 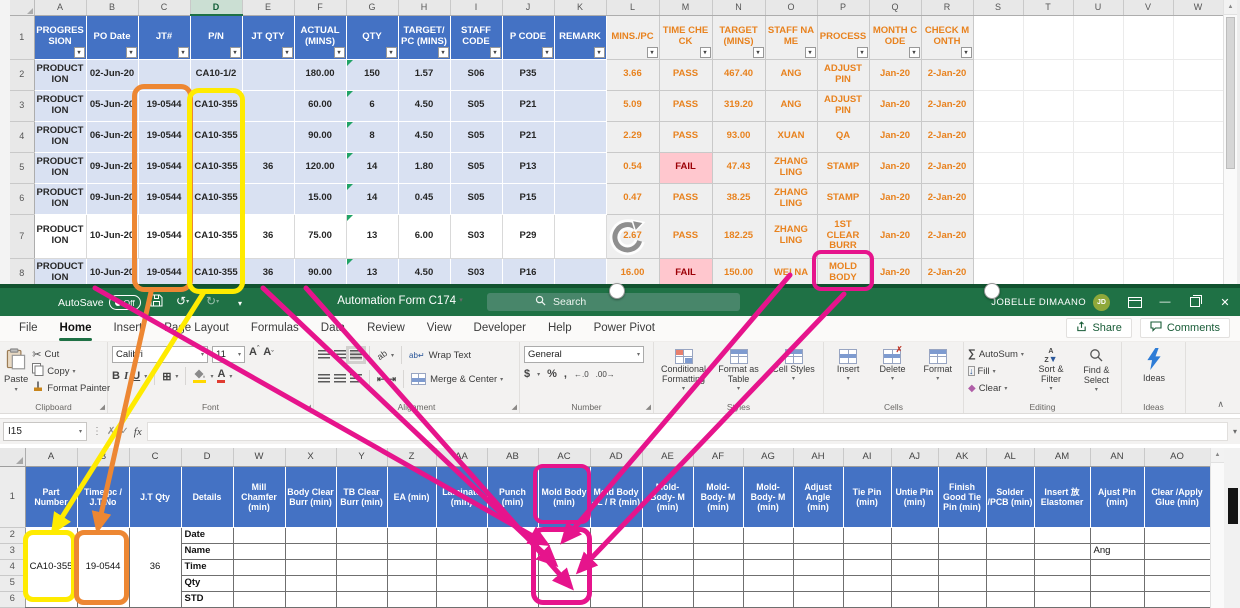 I want to click on decrease-indent-icon: ⇤, so click(x=381, y=378).